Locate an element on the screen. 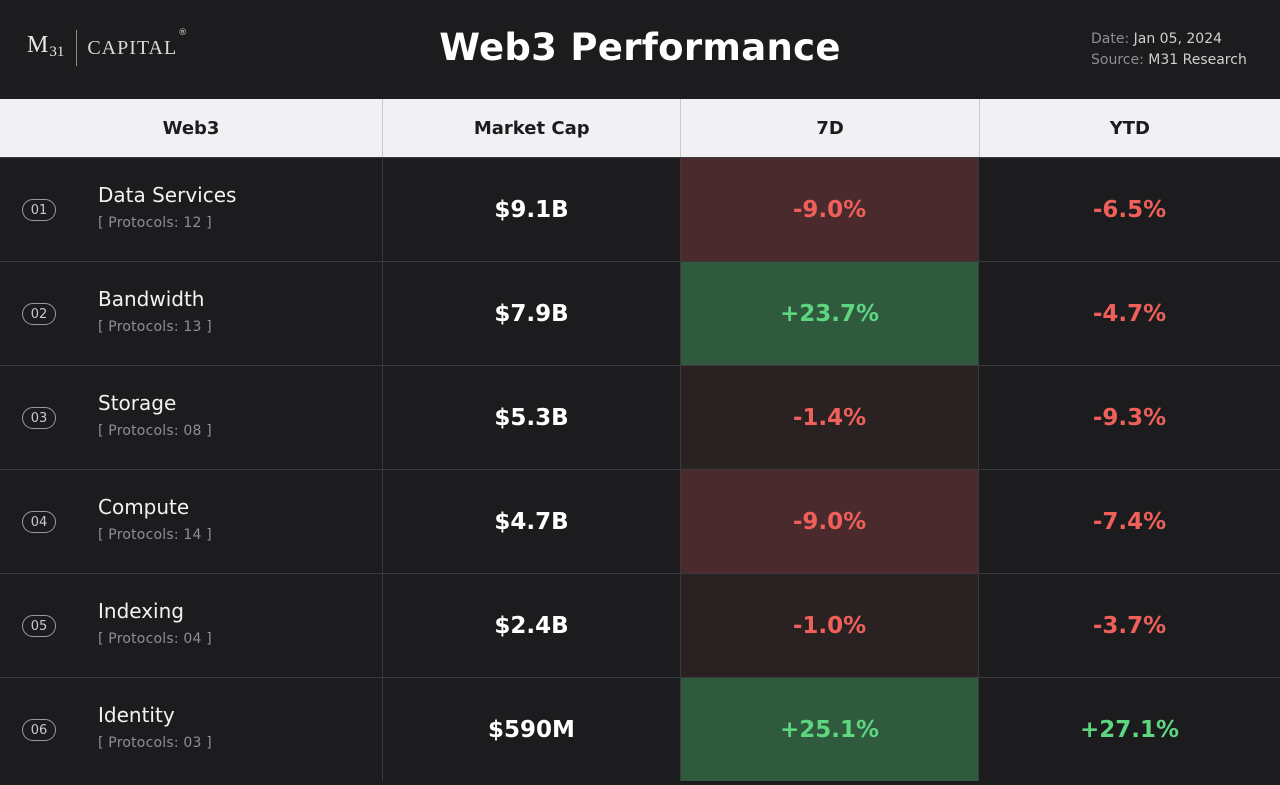  category-cell: 04 Compute [ Protocols: 14 ] is located at coordinates (191, 521).